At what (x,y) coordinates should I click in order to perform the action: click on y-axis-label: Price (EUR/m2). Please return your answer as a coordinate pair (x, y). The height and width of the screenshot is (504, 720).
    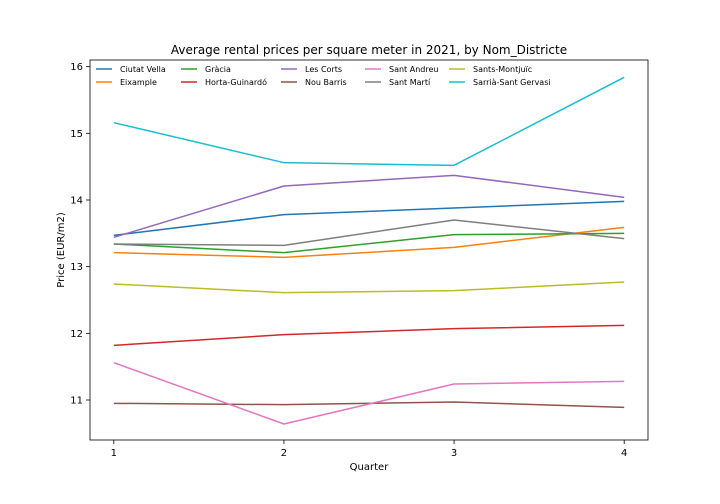
    Looking at the image, I should click on (61, 250).